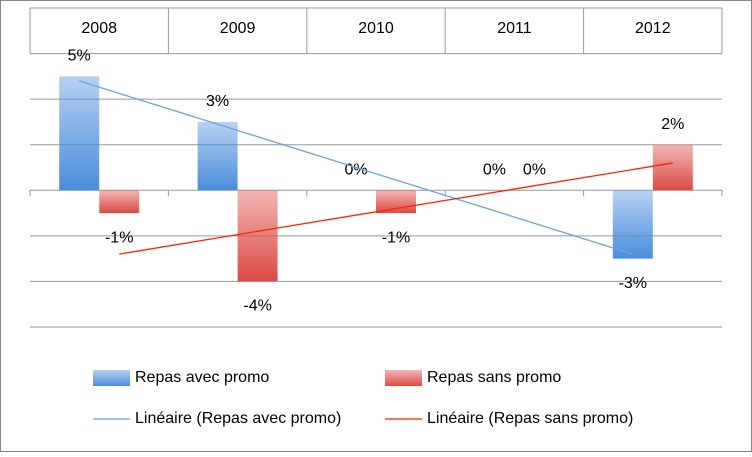 This screenshot has width=752, height=457. I want to click on data-label: -4%, so click(257, 306).